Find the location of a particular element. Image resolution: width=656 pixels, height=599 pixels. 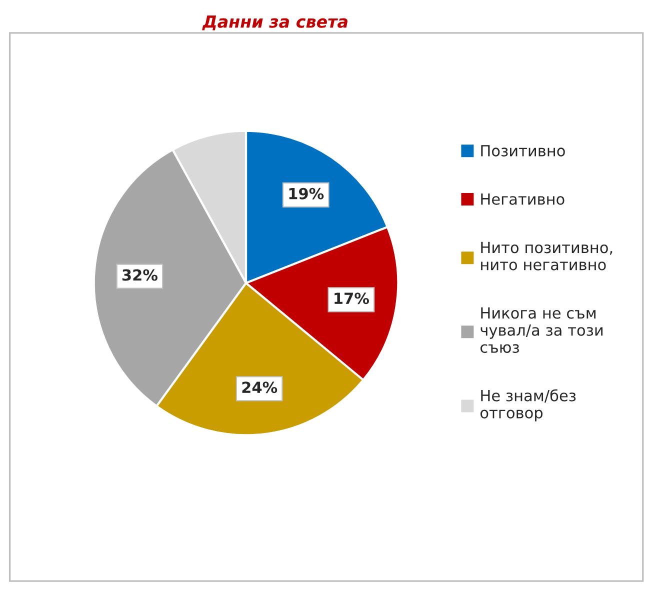

data-label: 17% is located at coordinates (351, 298).